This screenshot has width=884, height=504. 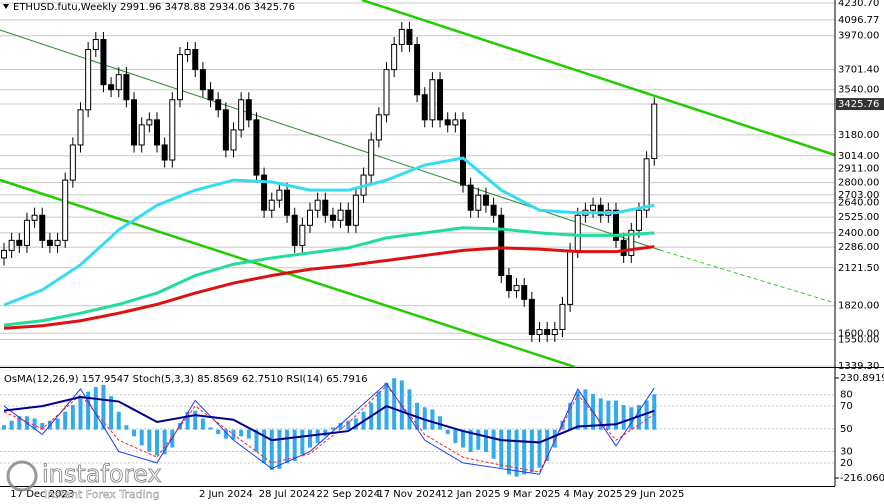 What do you see at coordinates (858, 333) in the screenshot?
I see `y-tick-label: 1600.00` at bounding box center [858, 333].